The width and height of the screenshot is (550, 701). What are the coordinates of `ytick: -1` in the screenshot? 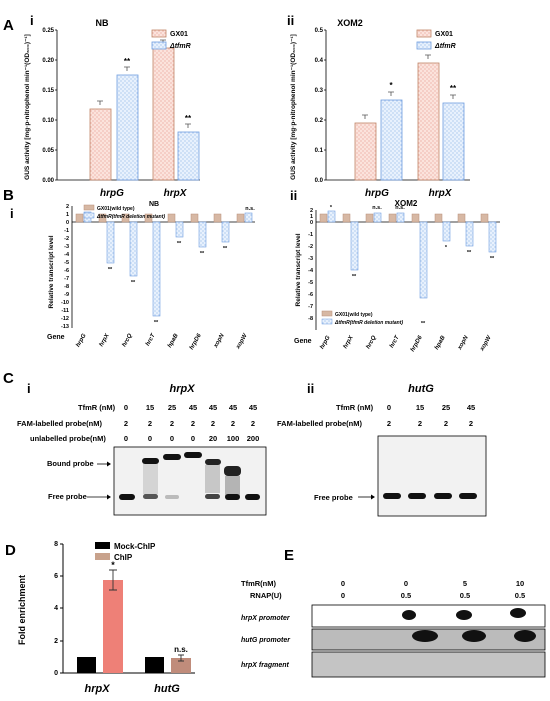 It's located at (310, 235).